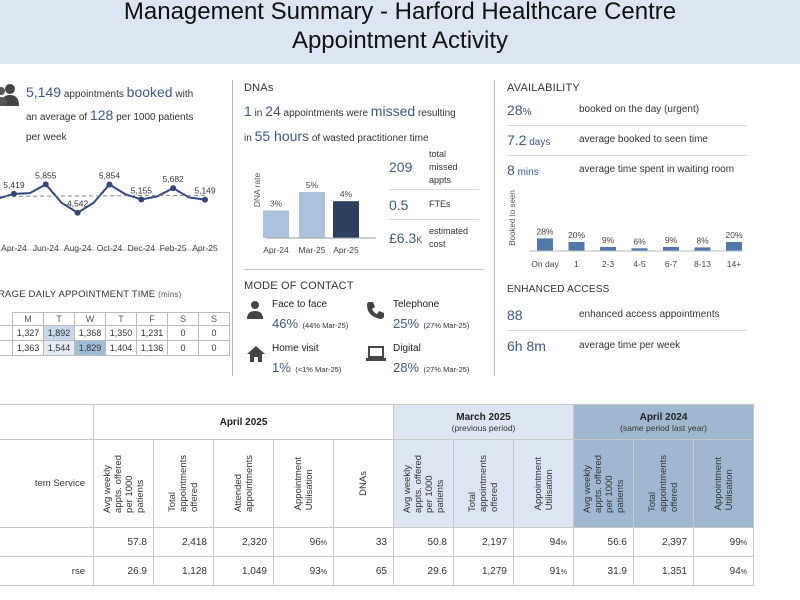 The width and height of the screenshot is (800, 600). Describe the element at coordinates (174, 179) in the screenshot. I see `data-label: 5,682` at that location.